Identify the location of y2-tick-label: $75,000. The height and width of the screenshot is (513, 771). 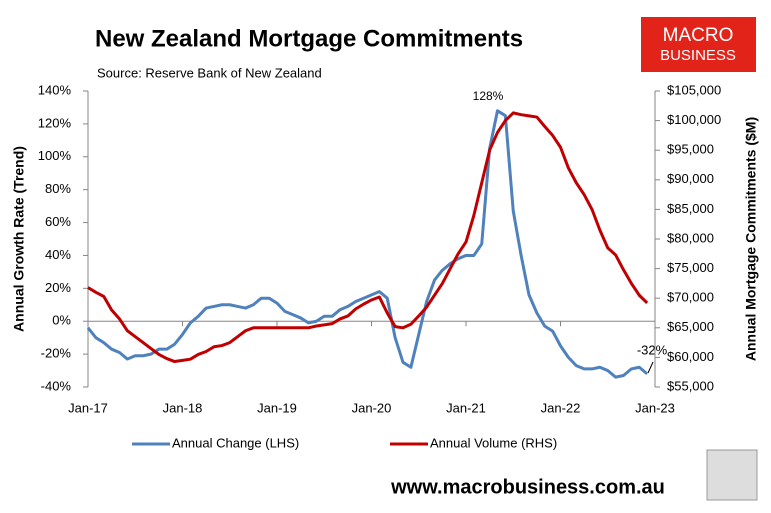
(690, 267).